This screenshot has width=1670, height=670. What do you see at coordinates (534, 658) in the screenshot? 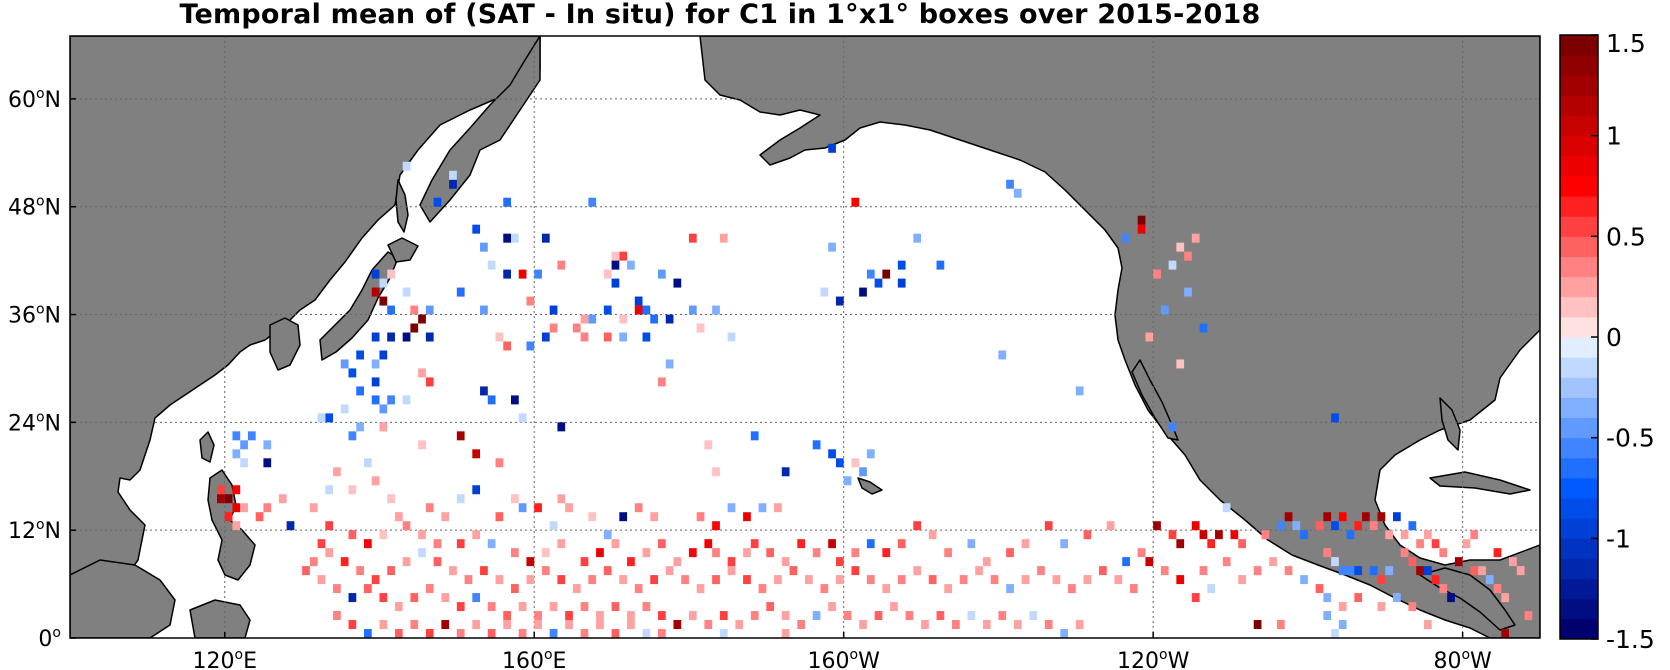
I see `x-tick-label: 160oE` at bounding box center [534, 658].